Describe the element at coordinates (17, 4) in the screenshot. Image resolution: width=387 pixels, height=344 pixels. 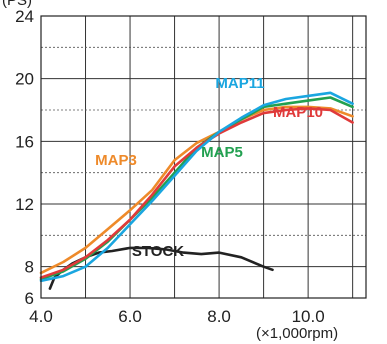
I see `y-axis-unit-label: (PS)` at that location.